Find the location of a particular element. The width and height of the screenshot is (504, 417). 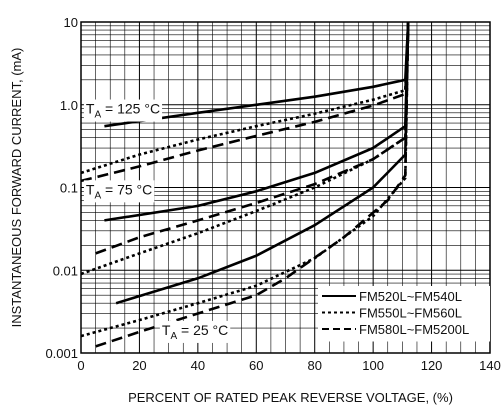

legend-label: FM550L~FM560L is located at coordinates (410, 313).